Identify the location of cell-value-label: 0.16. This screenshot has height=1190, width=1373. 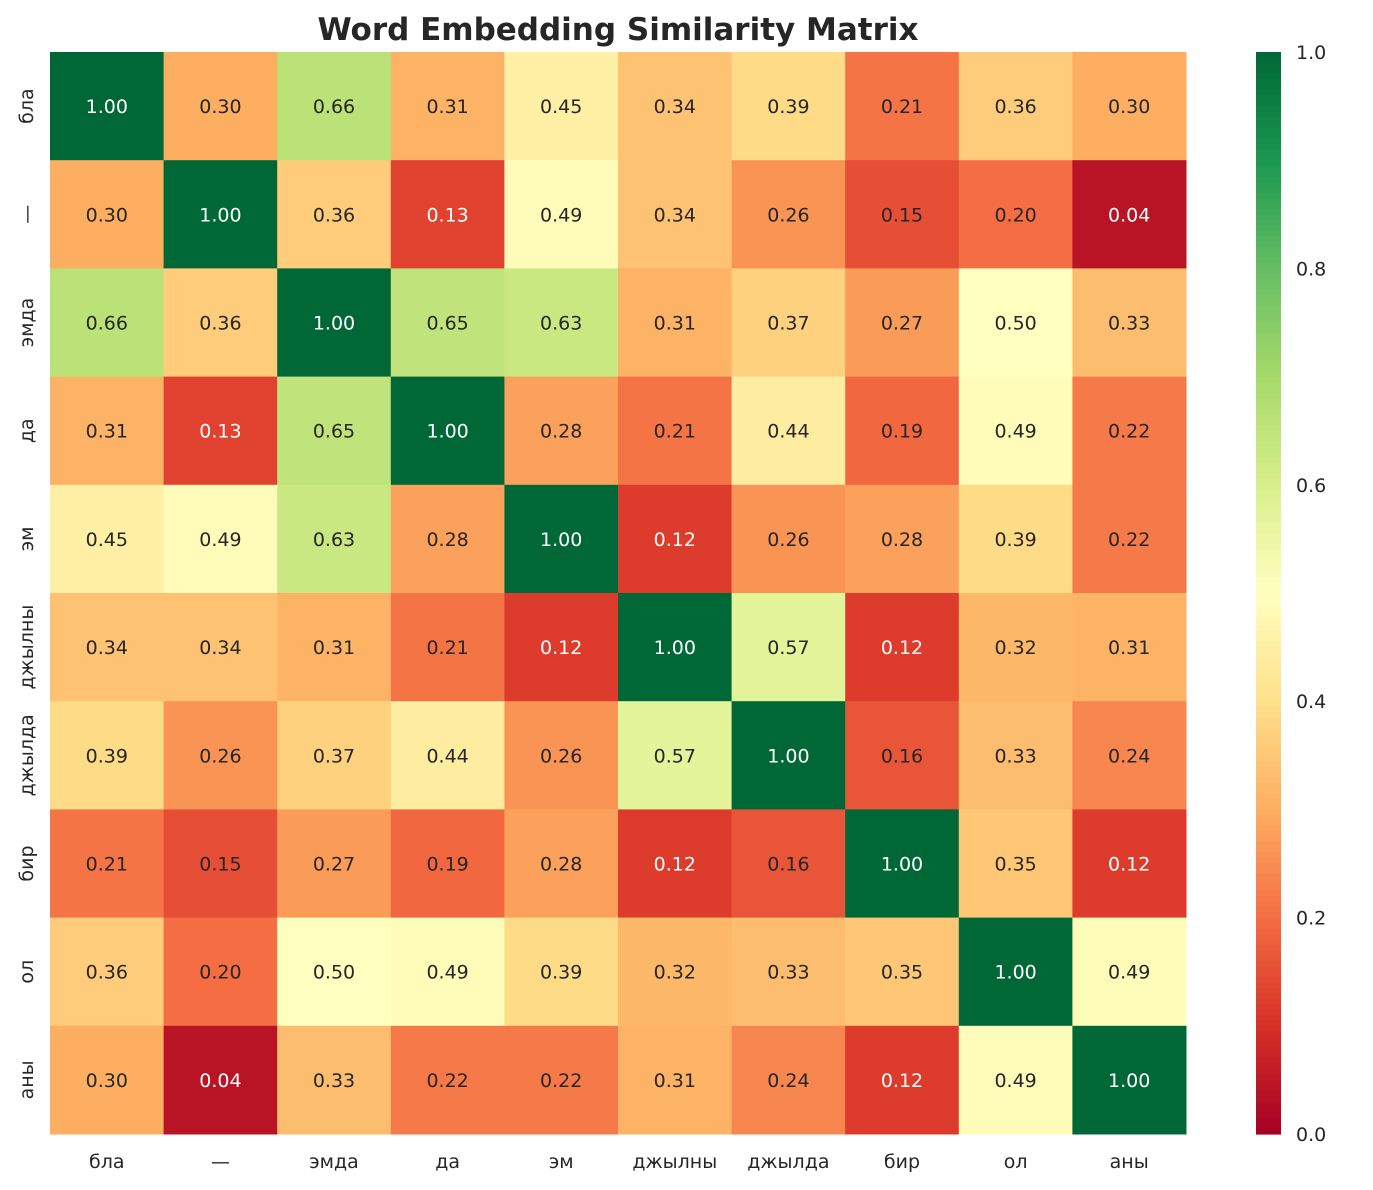
(902, 756).